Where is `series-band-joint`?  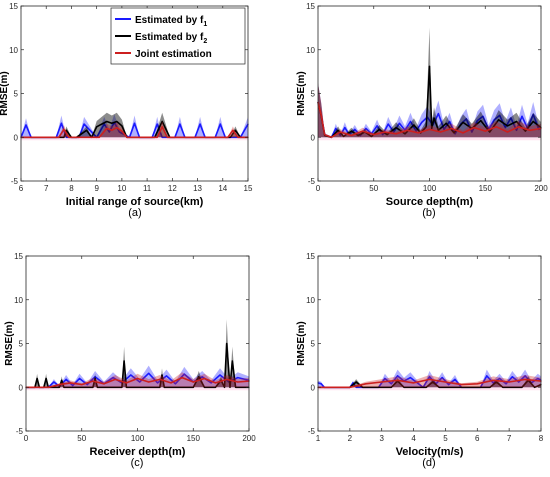
series-band-joint is located at coordinates (137, 380).